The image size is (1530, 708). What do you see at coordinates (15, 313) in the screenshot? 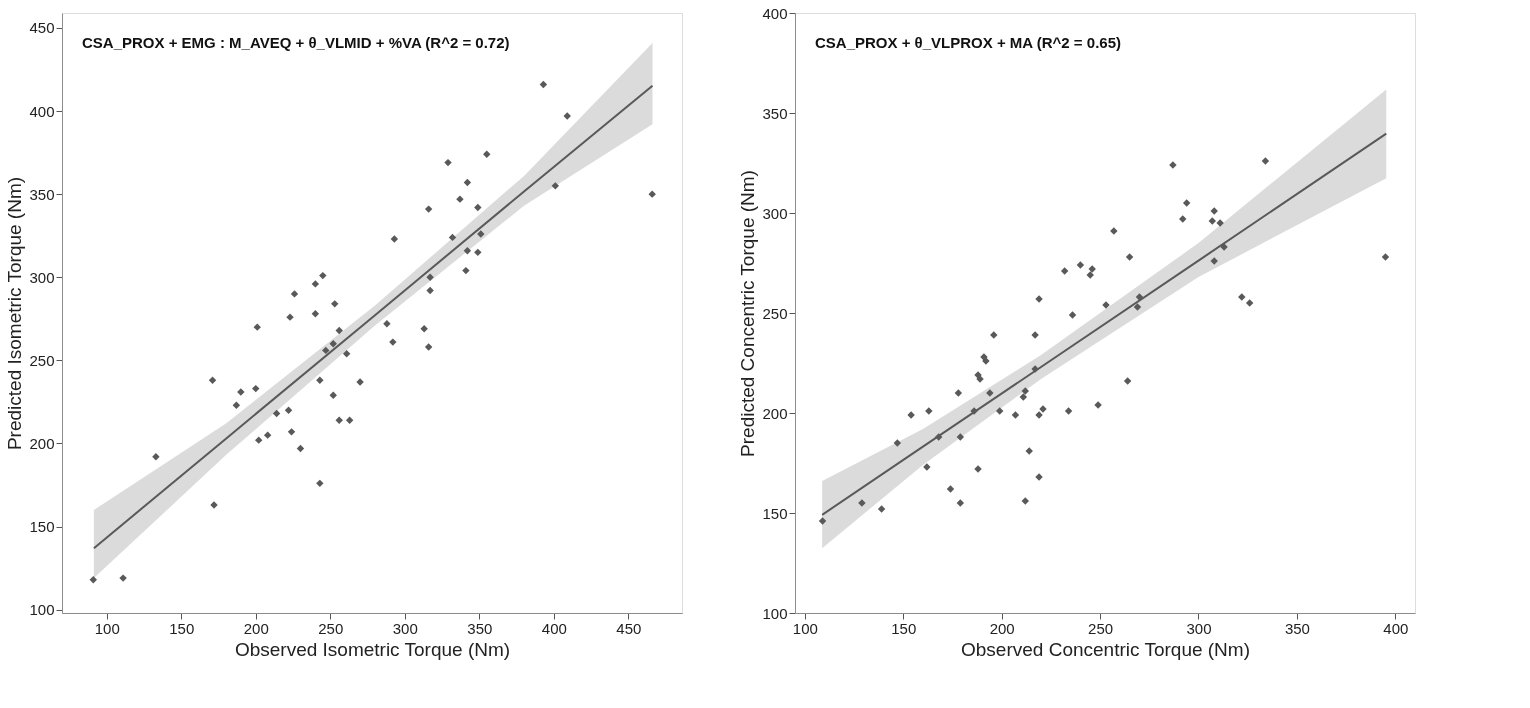
I see `y-axis-title: Predicted Isometric Torque (Nm)` at bounding box center [15, 313].